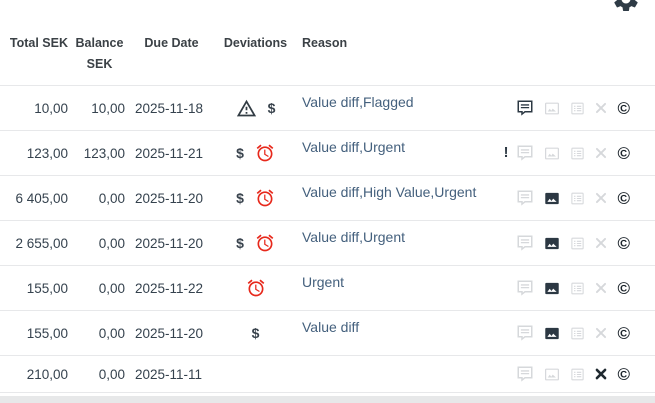 Image resolution: width=655 pixels, height=403 pixels. What do you see at coordinates (41, 198) in the screenshot?
I see `total-sek-cell: 6 405,00` at bounding box center [41, 198].